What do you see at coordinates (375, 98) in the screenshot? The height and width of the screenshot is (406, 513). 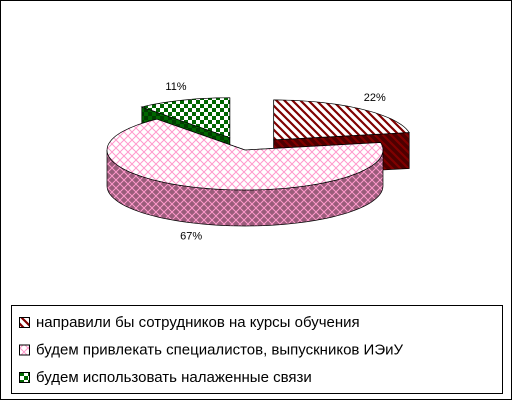 I see `data-label: 22%` at bounding box center [375, 98].